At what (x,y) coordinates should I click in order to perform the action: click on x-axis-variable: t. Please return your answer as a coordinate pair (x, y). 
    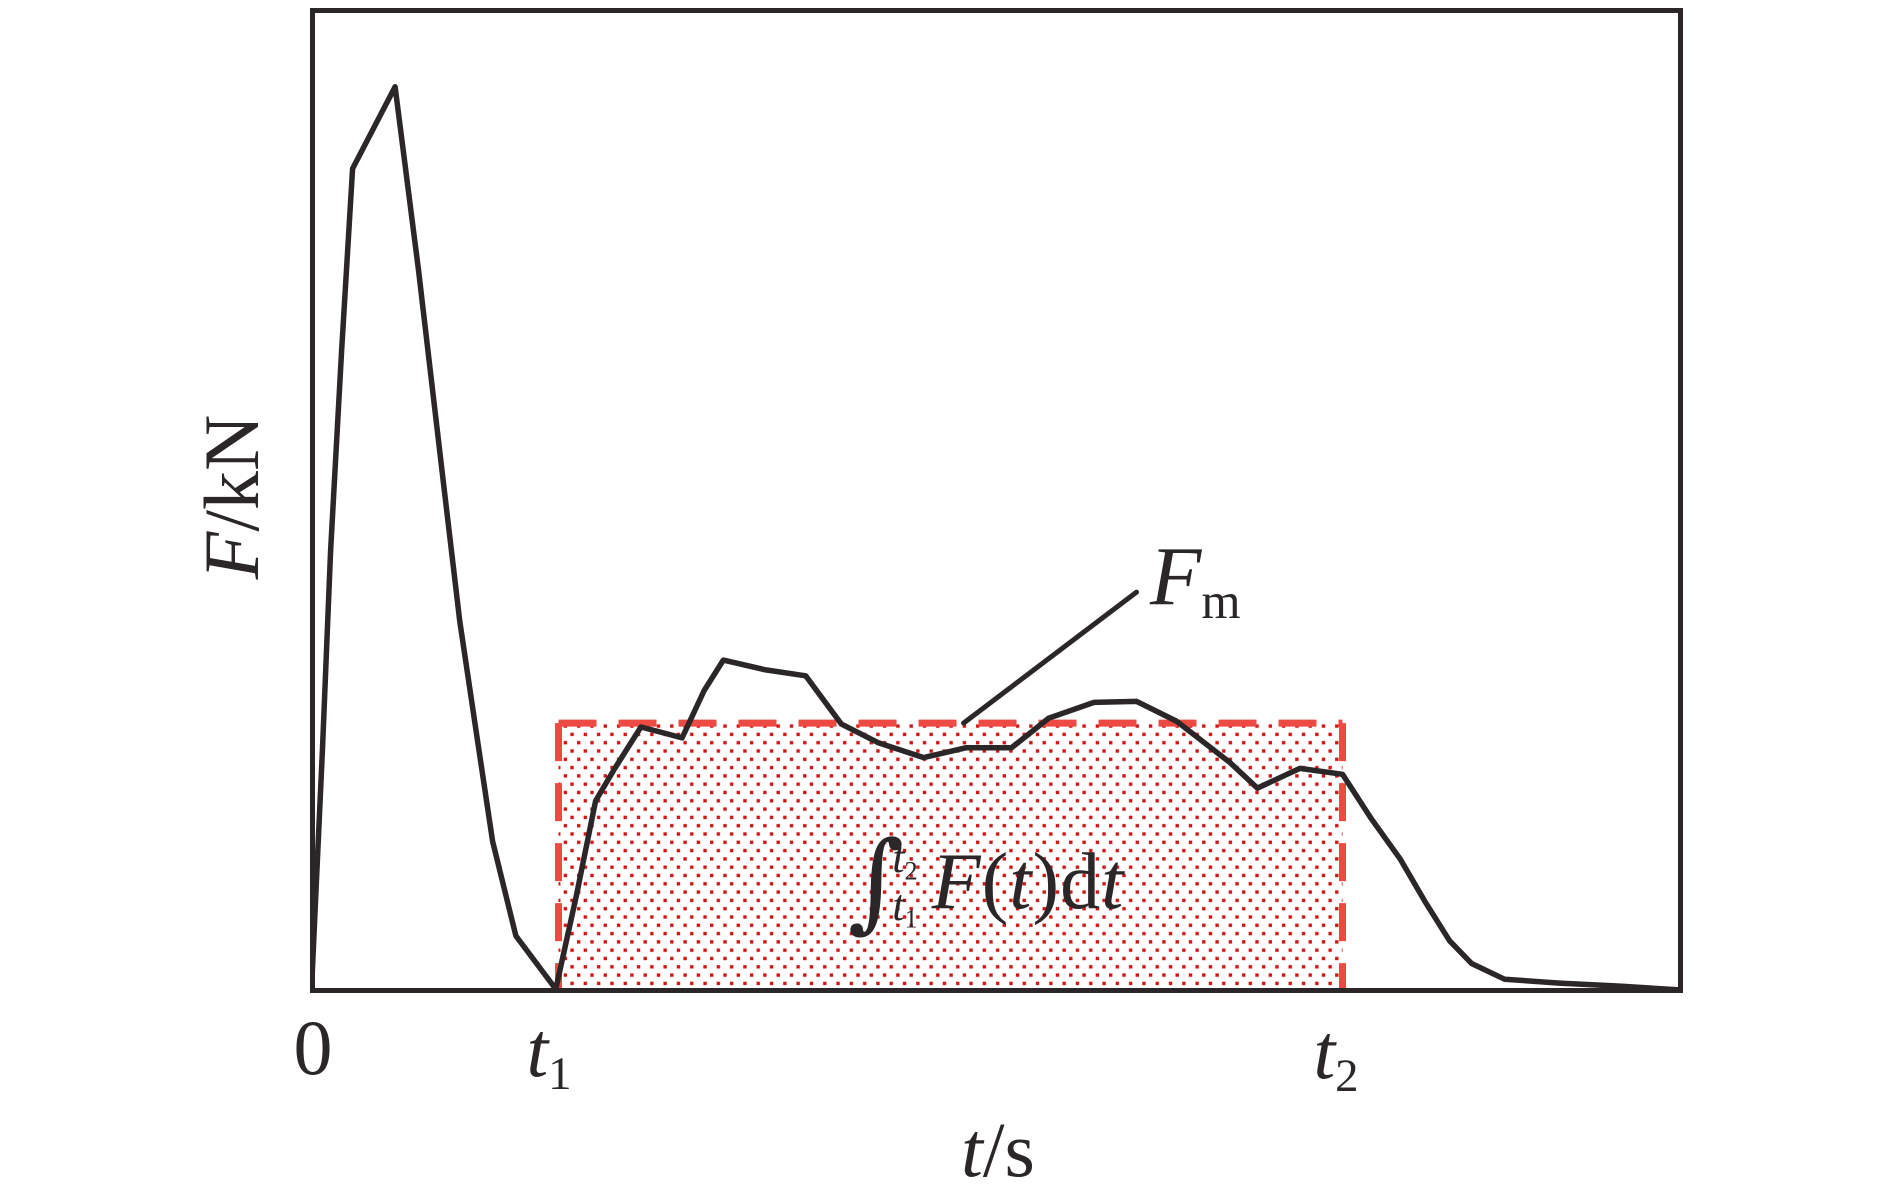
    Looking at the image, I should click on (972, 1149).